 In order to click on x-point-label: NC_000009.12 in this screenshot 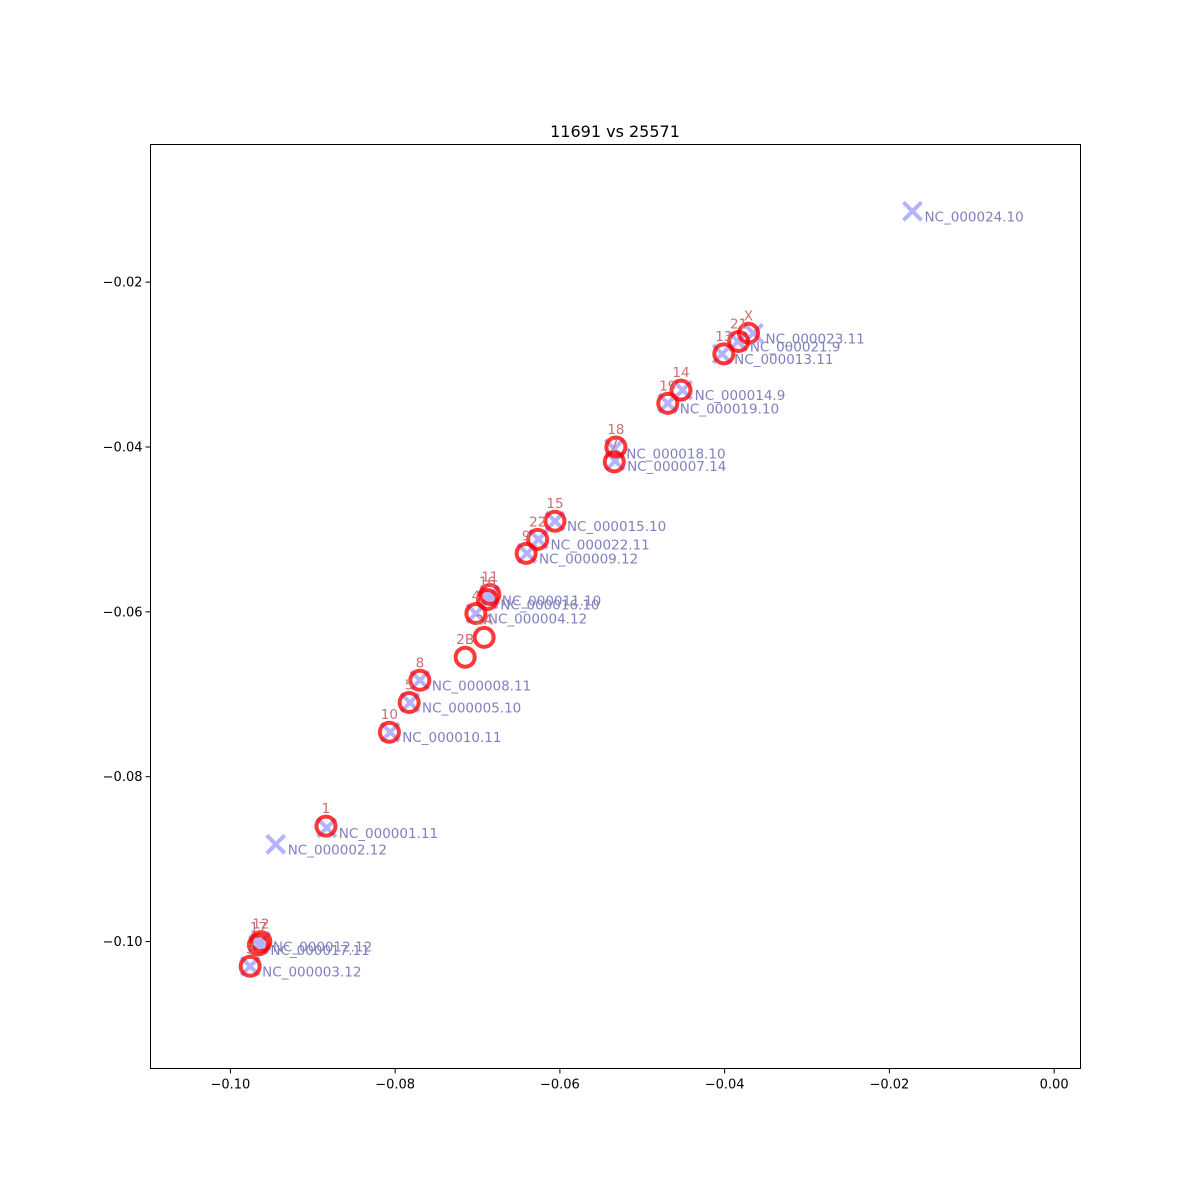, I will do `click(588, 559)`.